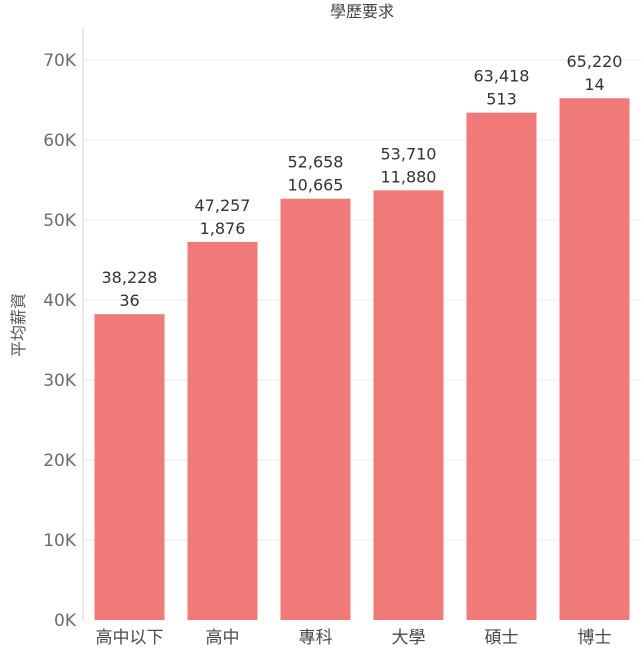  What do you see at coordinates (594, 84) in the screenshot?
I see `bar-count-label: 14` at bounding box center [594, 84].